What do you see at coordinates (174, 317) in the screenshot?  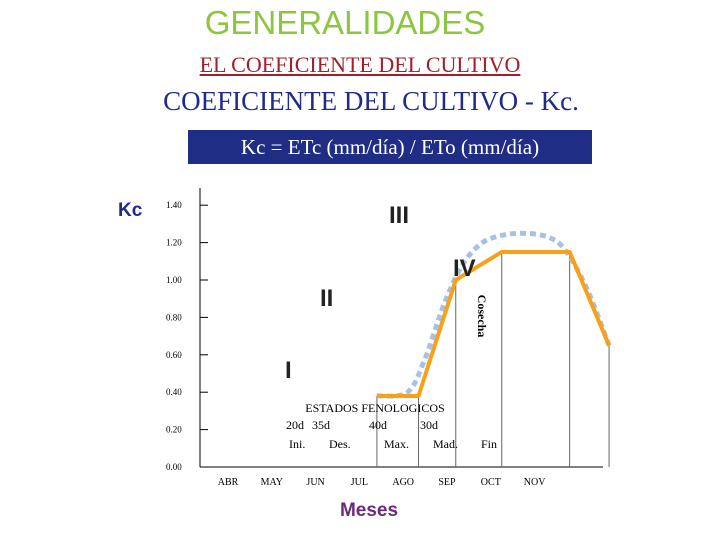 I see `y-tick-label: 0.80` at bounding box center [174, 317].